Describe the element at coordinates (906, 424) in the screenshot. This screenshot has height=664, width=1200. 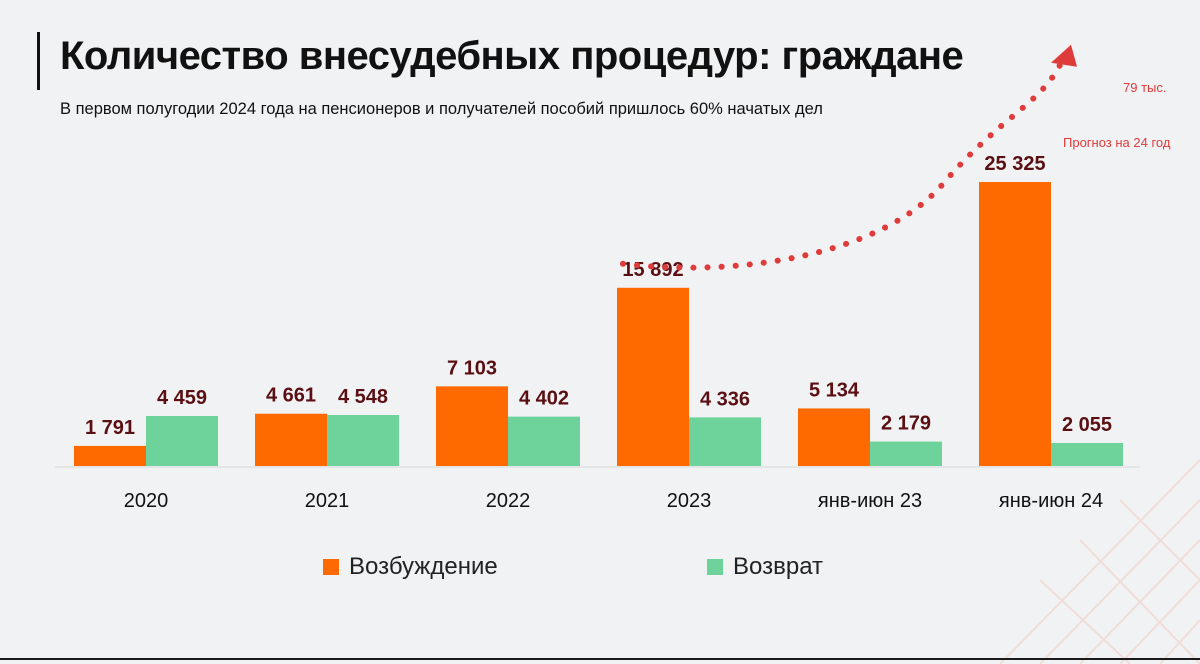
I see `data-label: 2 179` at that location.